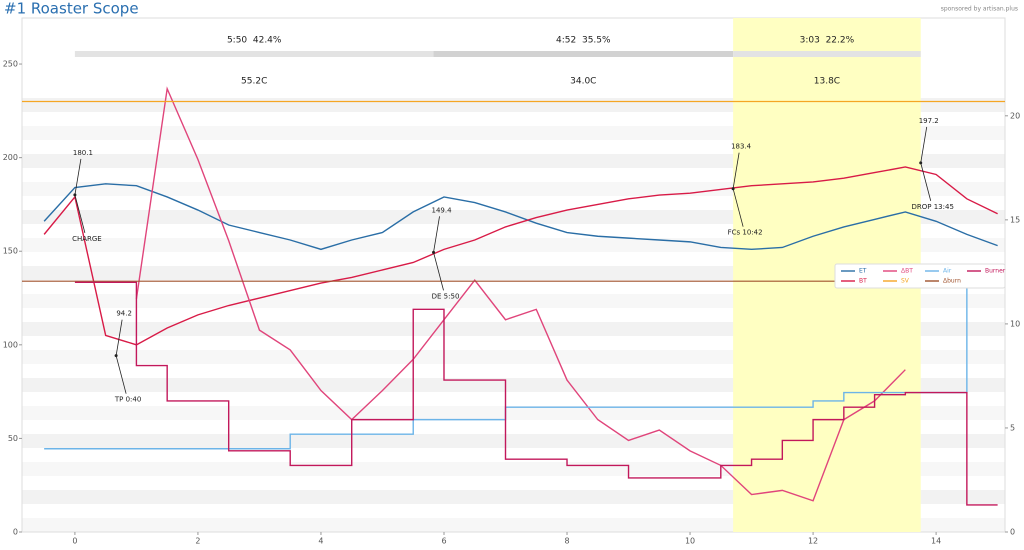 The width and height of the screenshot is (1024, 550). I want to click on phase-time: 5:50 42.4%, so click(254, 41).